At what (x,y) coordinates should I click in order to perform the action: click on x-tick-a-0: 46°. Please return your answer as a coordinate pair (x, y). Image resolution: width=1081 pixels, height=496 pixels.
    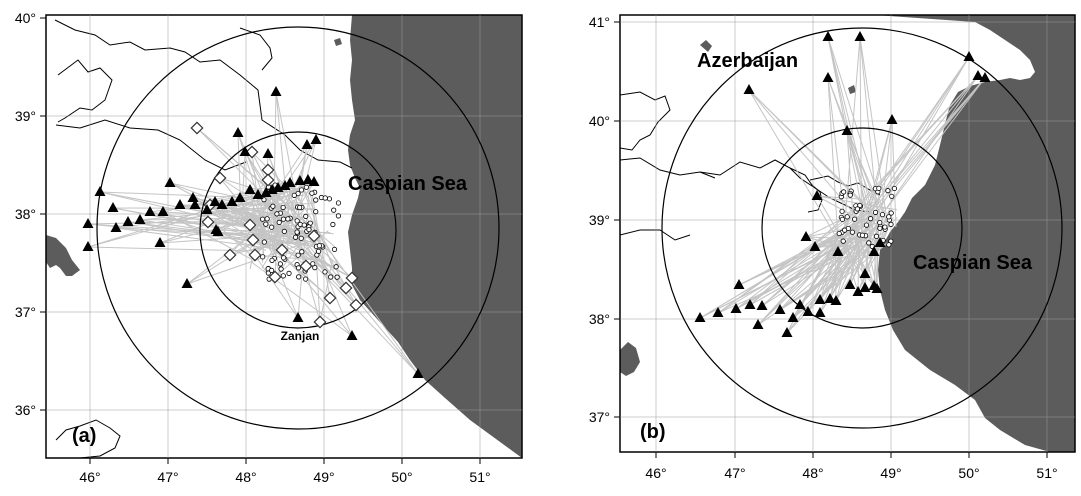
    Looking at the image, I should click on (89, 477).